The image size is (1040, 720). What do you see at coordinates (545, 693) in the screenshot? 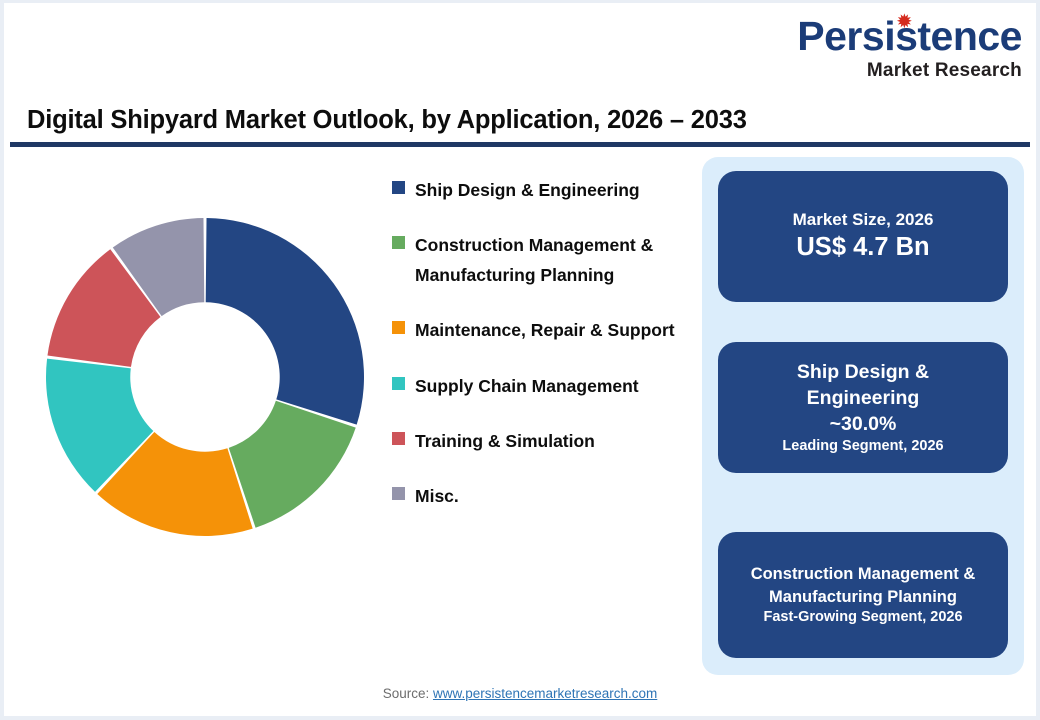
I see `source-link: www.persistencemarketresearch.com` at bounding box center [545, 693].